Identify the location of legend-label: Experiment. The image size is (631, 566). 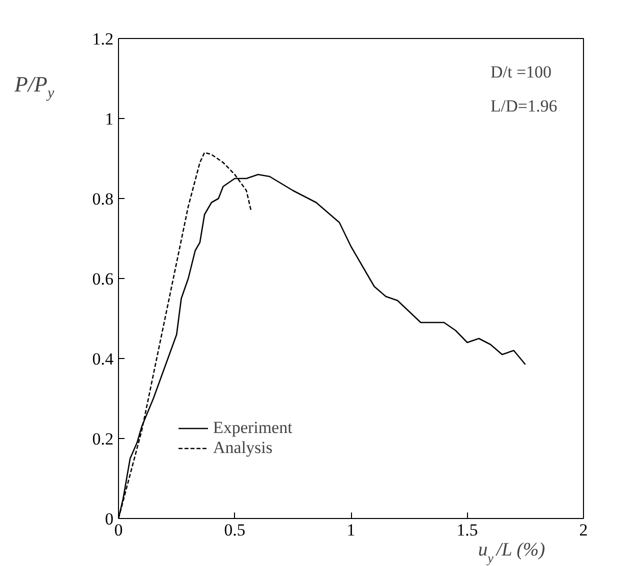
(252, 428).